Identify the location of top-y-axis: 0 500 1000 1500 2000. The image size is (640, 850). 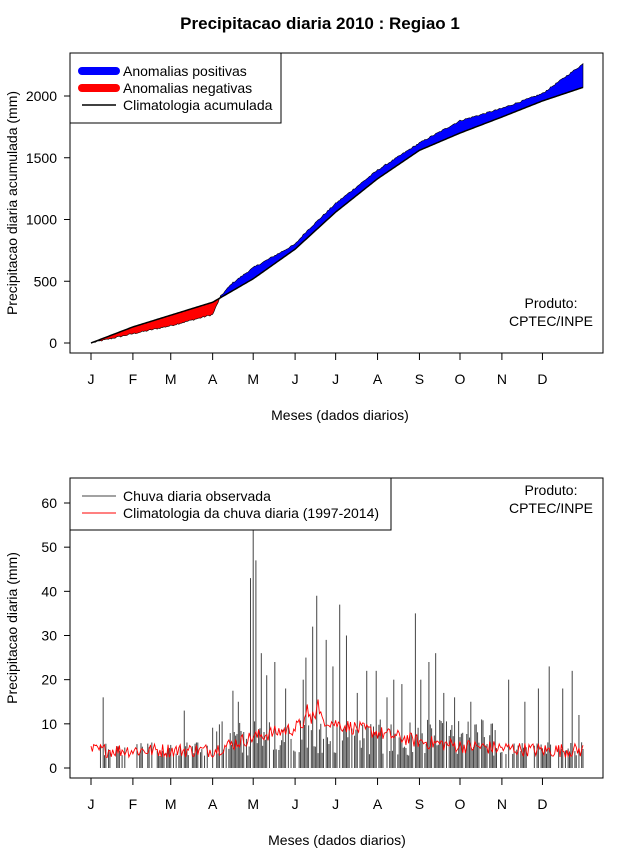
(48, 219).